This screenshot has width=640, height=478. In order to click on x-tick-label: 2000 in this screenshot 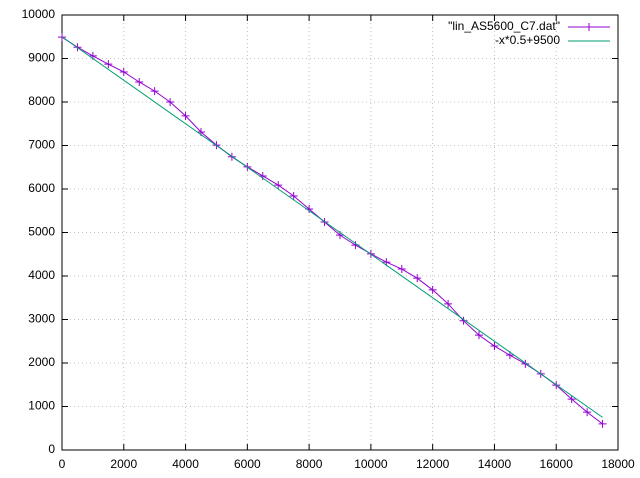, I will do `click(123, 464)`.